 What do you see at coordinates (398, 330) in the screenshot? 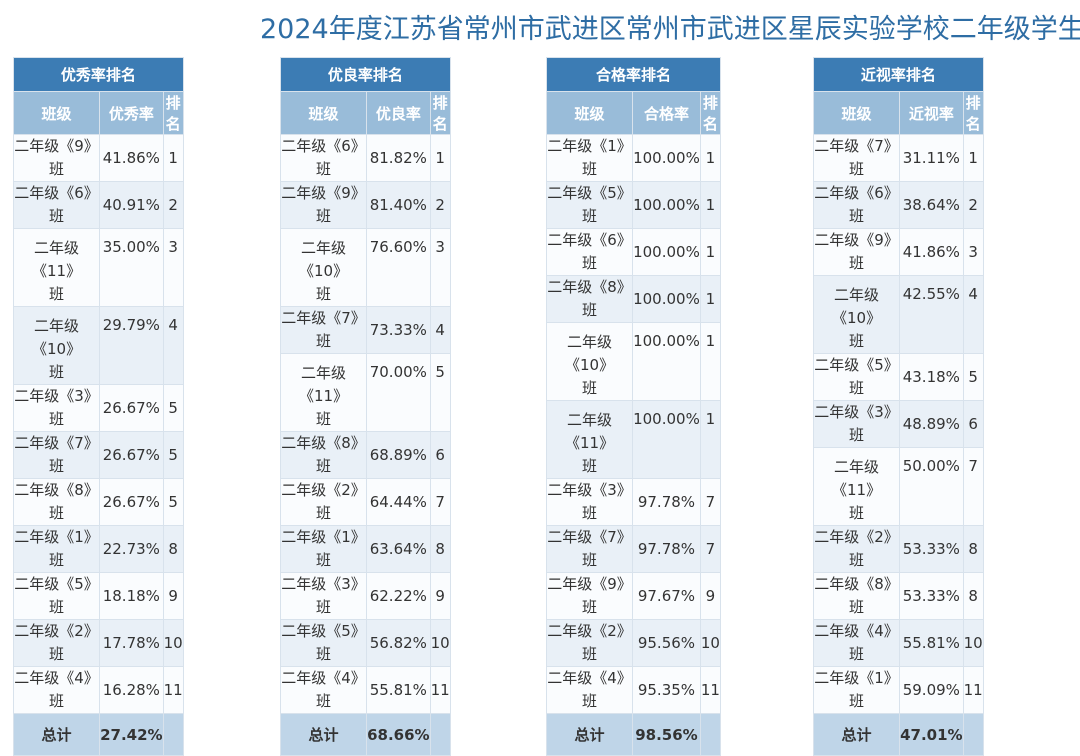
I see `rate-cell: 73.33%` at bounding box center [398, 330].